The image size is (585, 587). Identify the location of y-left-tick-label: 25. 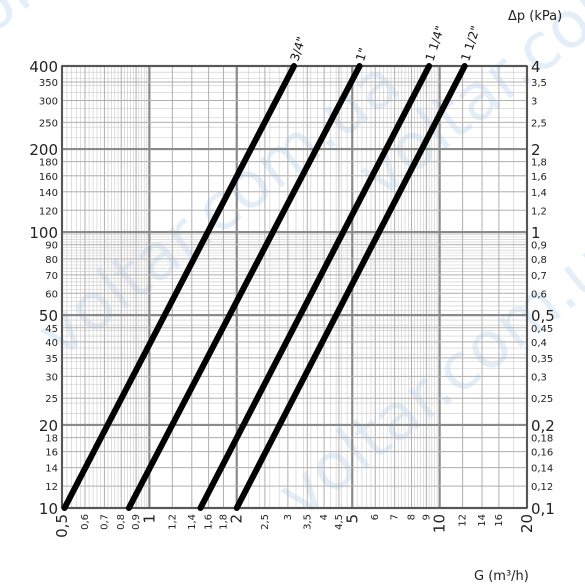
(51, 399).